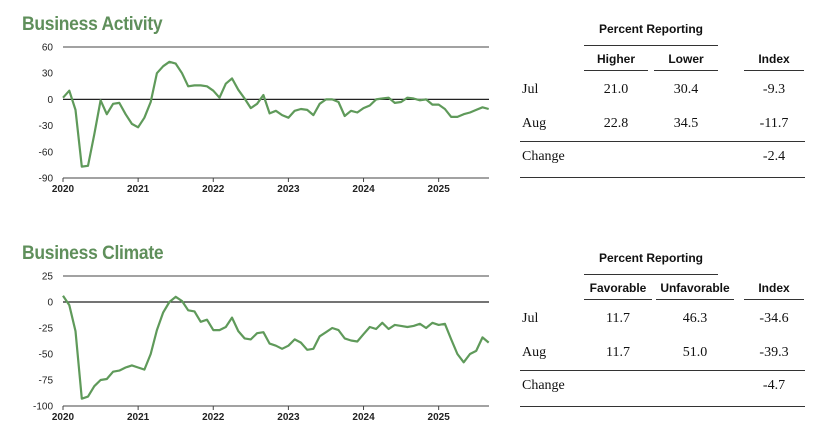  What do you see at coordinates (774, 318) in the screenshot?
I see `cell-jul-index: -34.6` at bounding box center [774, 318].